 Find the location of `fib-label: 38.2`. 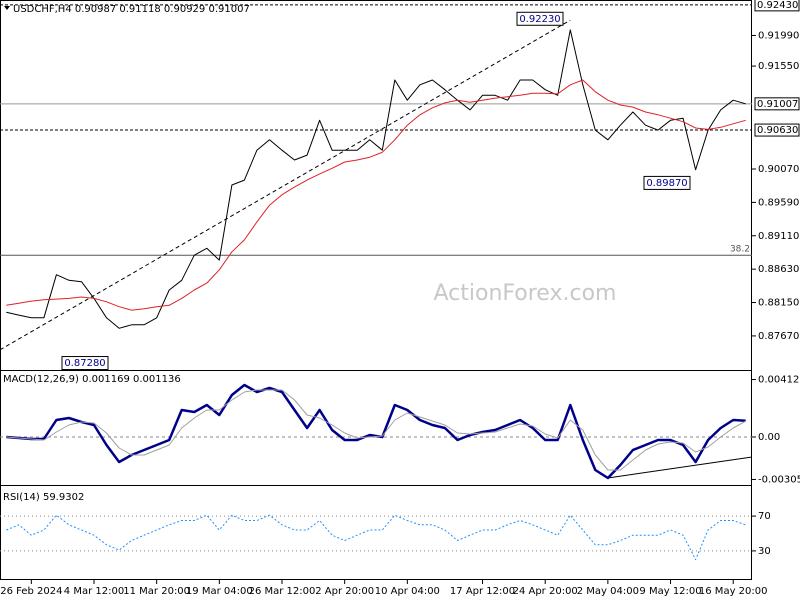

fib-label: 38.2 is located at coordinates (740, 250).